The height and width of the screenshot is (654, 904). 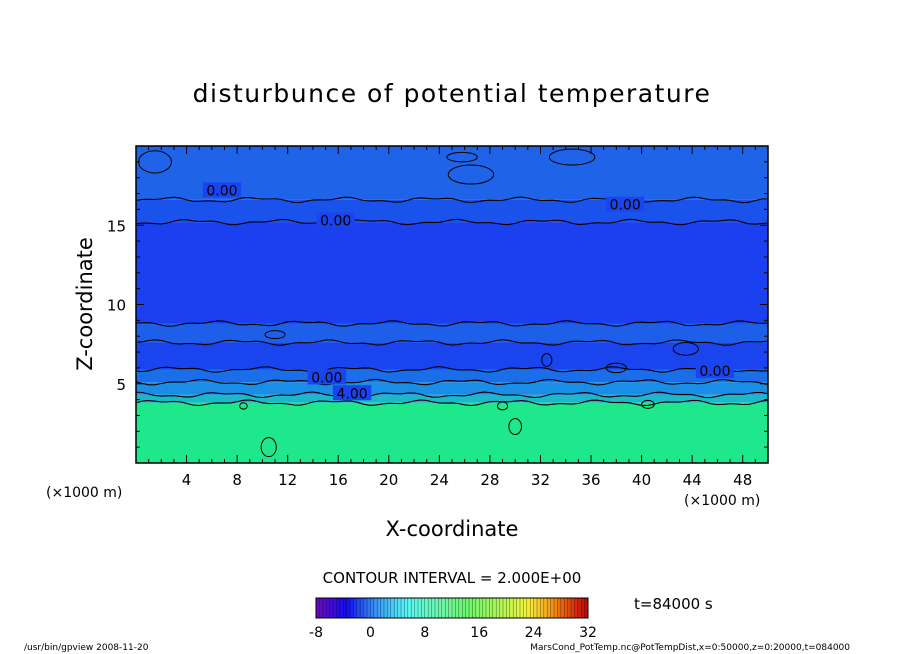 What do you see at coordinates (439, 480) in the screenshot?
I see `x-tick-label-24: 24` at bounding box center [439, 480].